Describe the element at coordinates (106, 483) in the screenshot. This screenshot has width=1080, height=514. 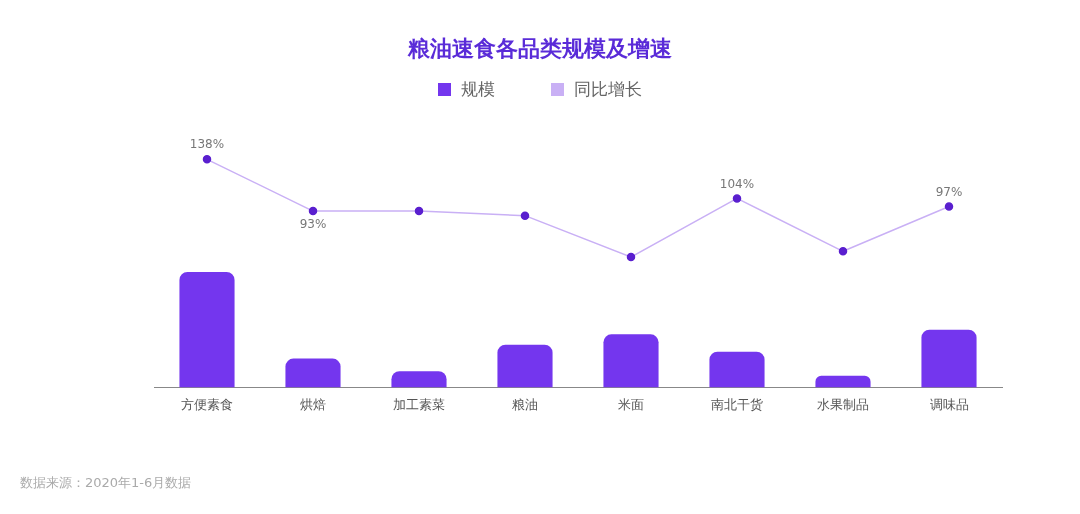
I see `source-note: 数据来源：2020年1-6月数据` at that location.